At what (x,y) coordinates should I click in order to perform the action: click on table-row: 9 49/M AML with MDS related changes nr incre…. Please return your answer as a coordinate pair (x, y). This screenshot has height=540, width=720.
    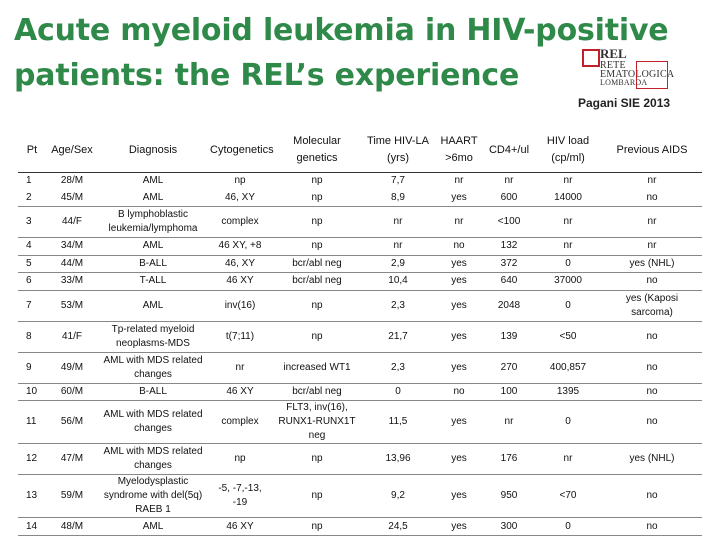
    Looking at the image, I should click on (360, 368).